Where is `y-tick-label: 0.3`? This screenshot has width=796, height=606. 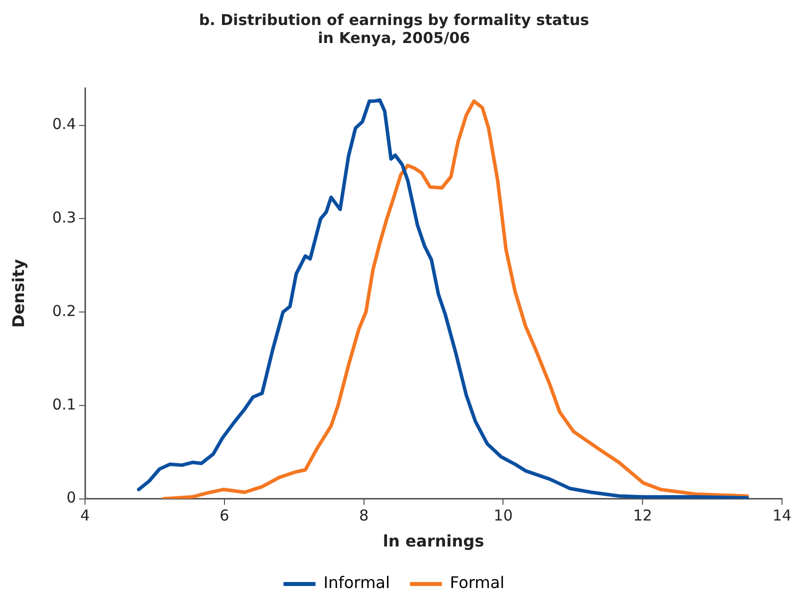 y-tick-label: 0.3 is located at coordinates (64, 217).